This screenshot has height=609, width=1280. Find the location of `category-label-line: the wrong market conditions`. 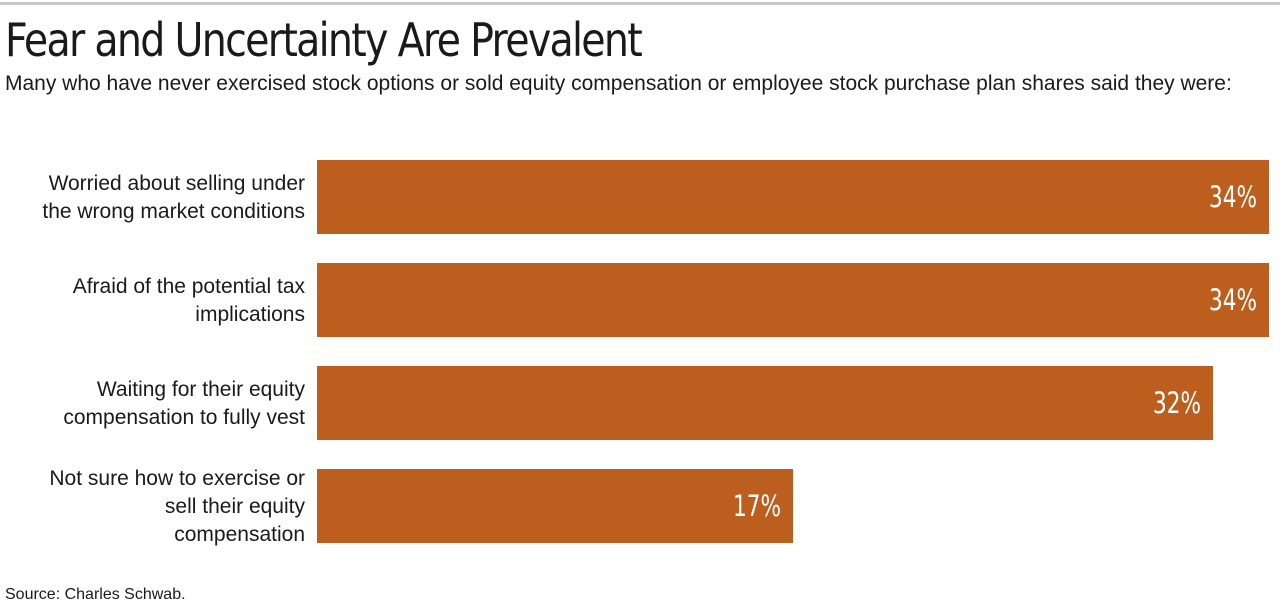

category-label-line: the wrong market conditions is located at coordinates (173, 211).